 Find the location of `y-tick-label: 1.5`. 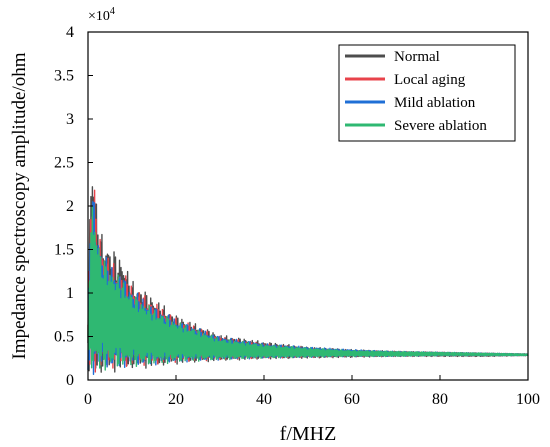

y-tick-label: 1.5 is located at coordinates (64, 250).